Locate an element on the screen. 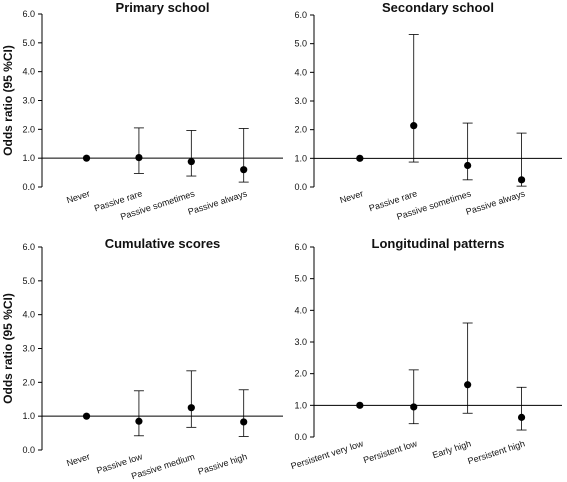 The height and width of the screenshot is (482, 567). x-tick-label: Persistent very low is located at coordinates (327, 454).